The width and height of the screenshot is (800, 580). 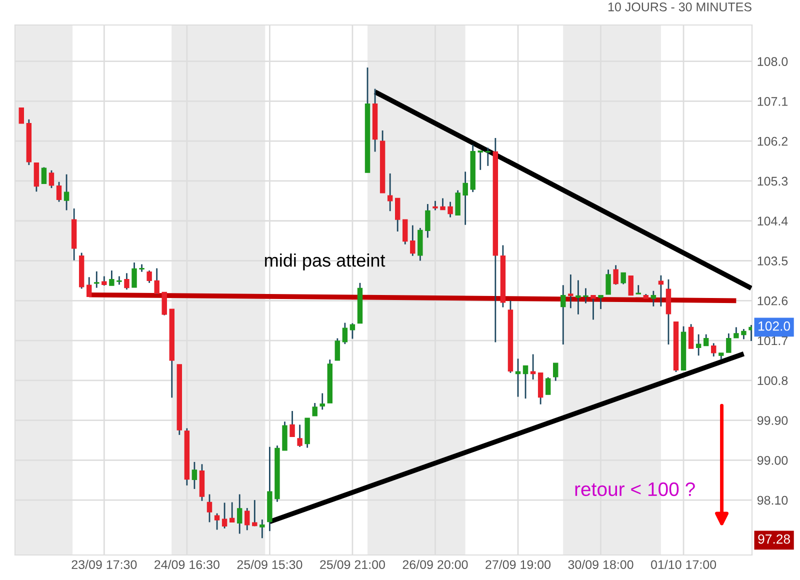 I want to click on text: 97.28, so click(x=774, y=539).